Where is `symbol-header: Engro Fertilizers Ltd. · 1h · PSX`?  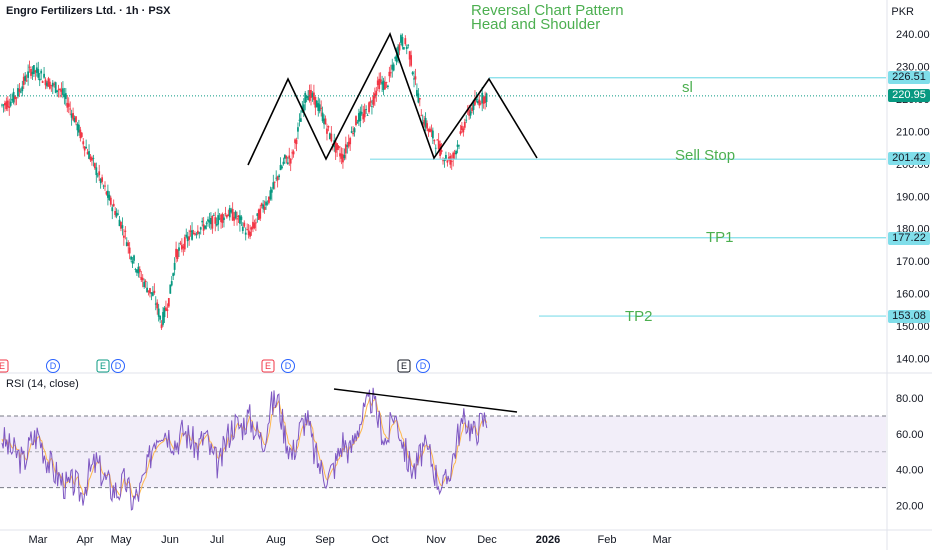
symbol-header: Engro Fertilizers Ltd. · 1h · PSX is located at coordinates (88, 11).